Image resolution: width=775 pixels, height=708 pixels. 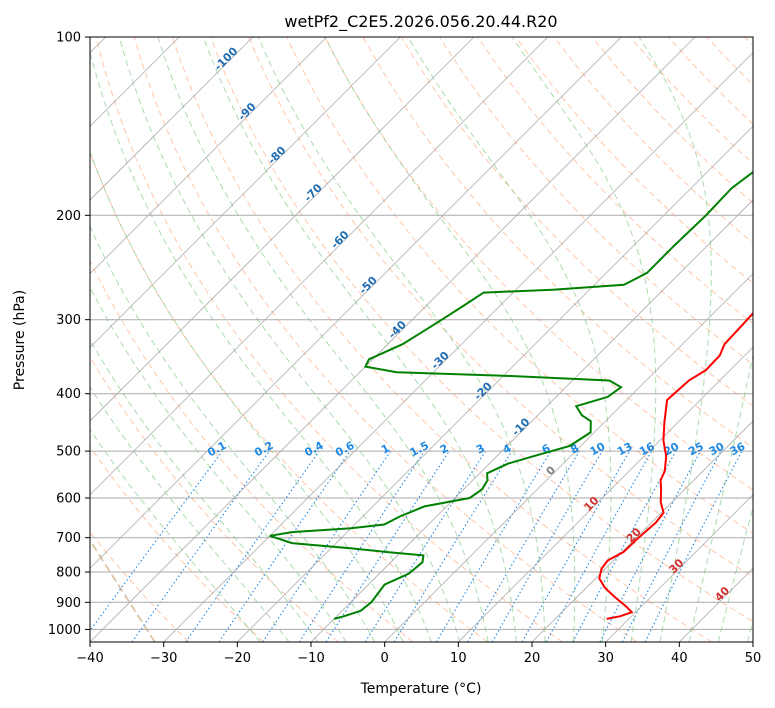 What do you see at coordinates (385, 658) in the screenshot?
I see `x-tick-label: 0` at bounding box center [385, 658].